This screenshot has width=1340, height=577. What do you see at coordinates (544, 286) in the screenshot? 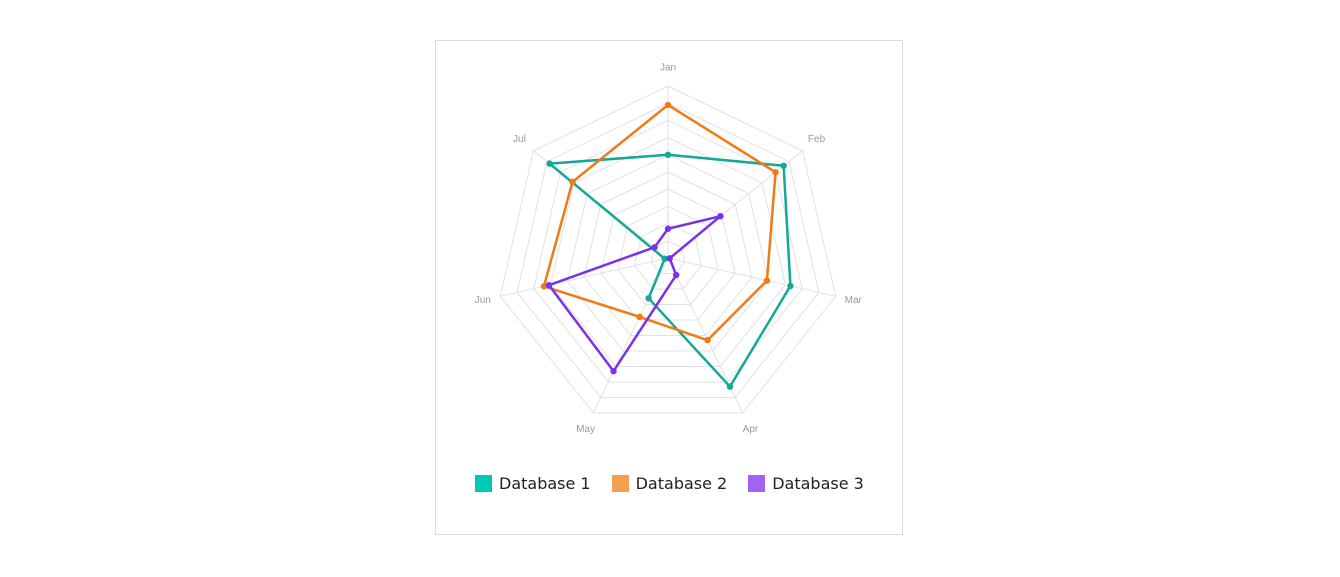
I see `data-point-database-2-jun` at bounding box center [544, 286].